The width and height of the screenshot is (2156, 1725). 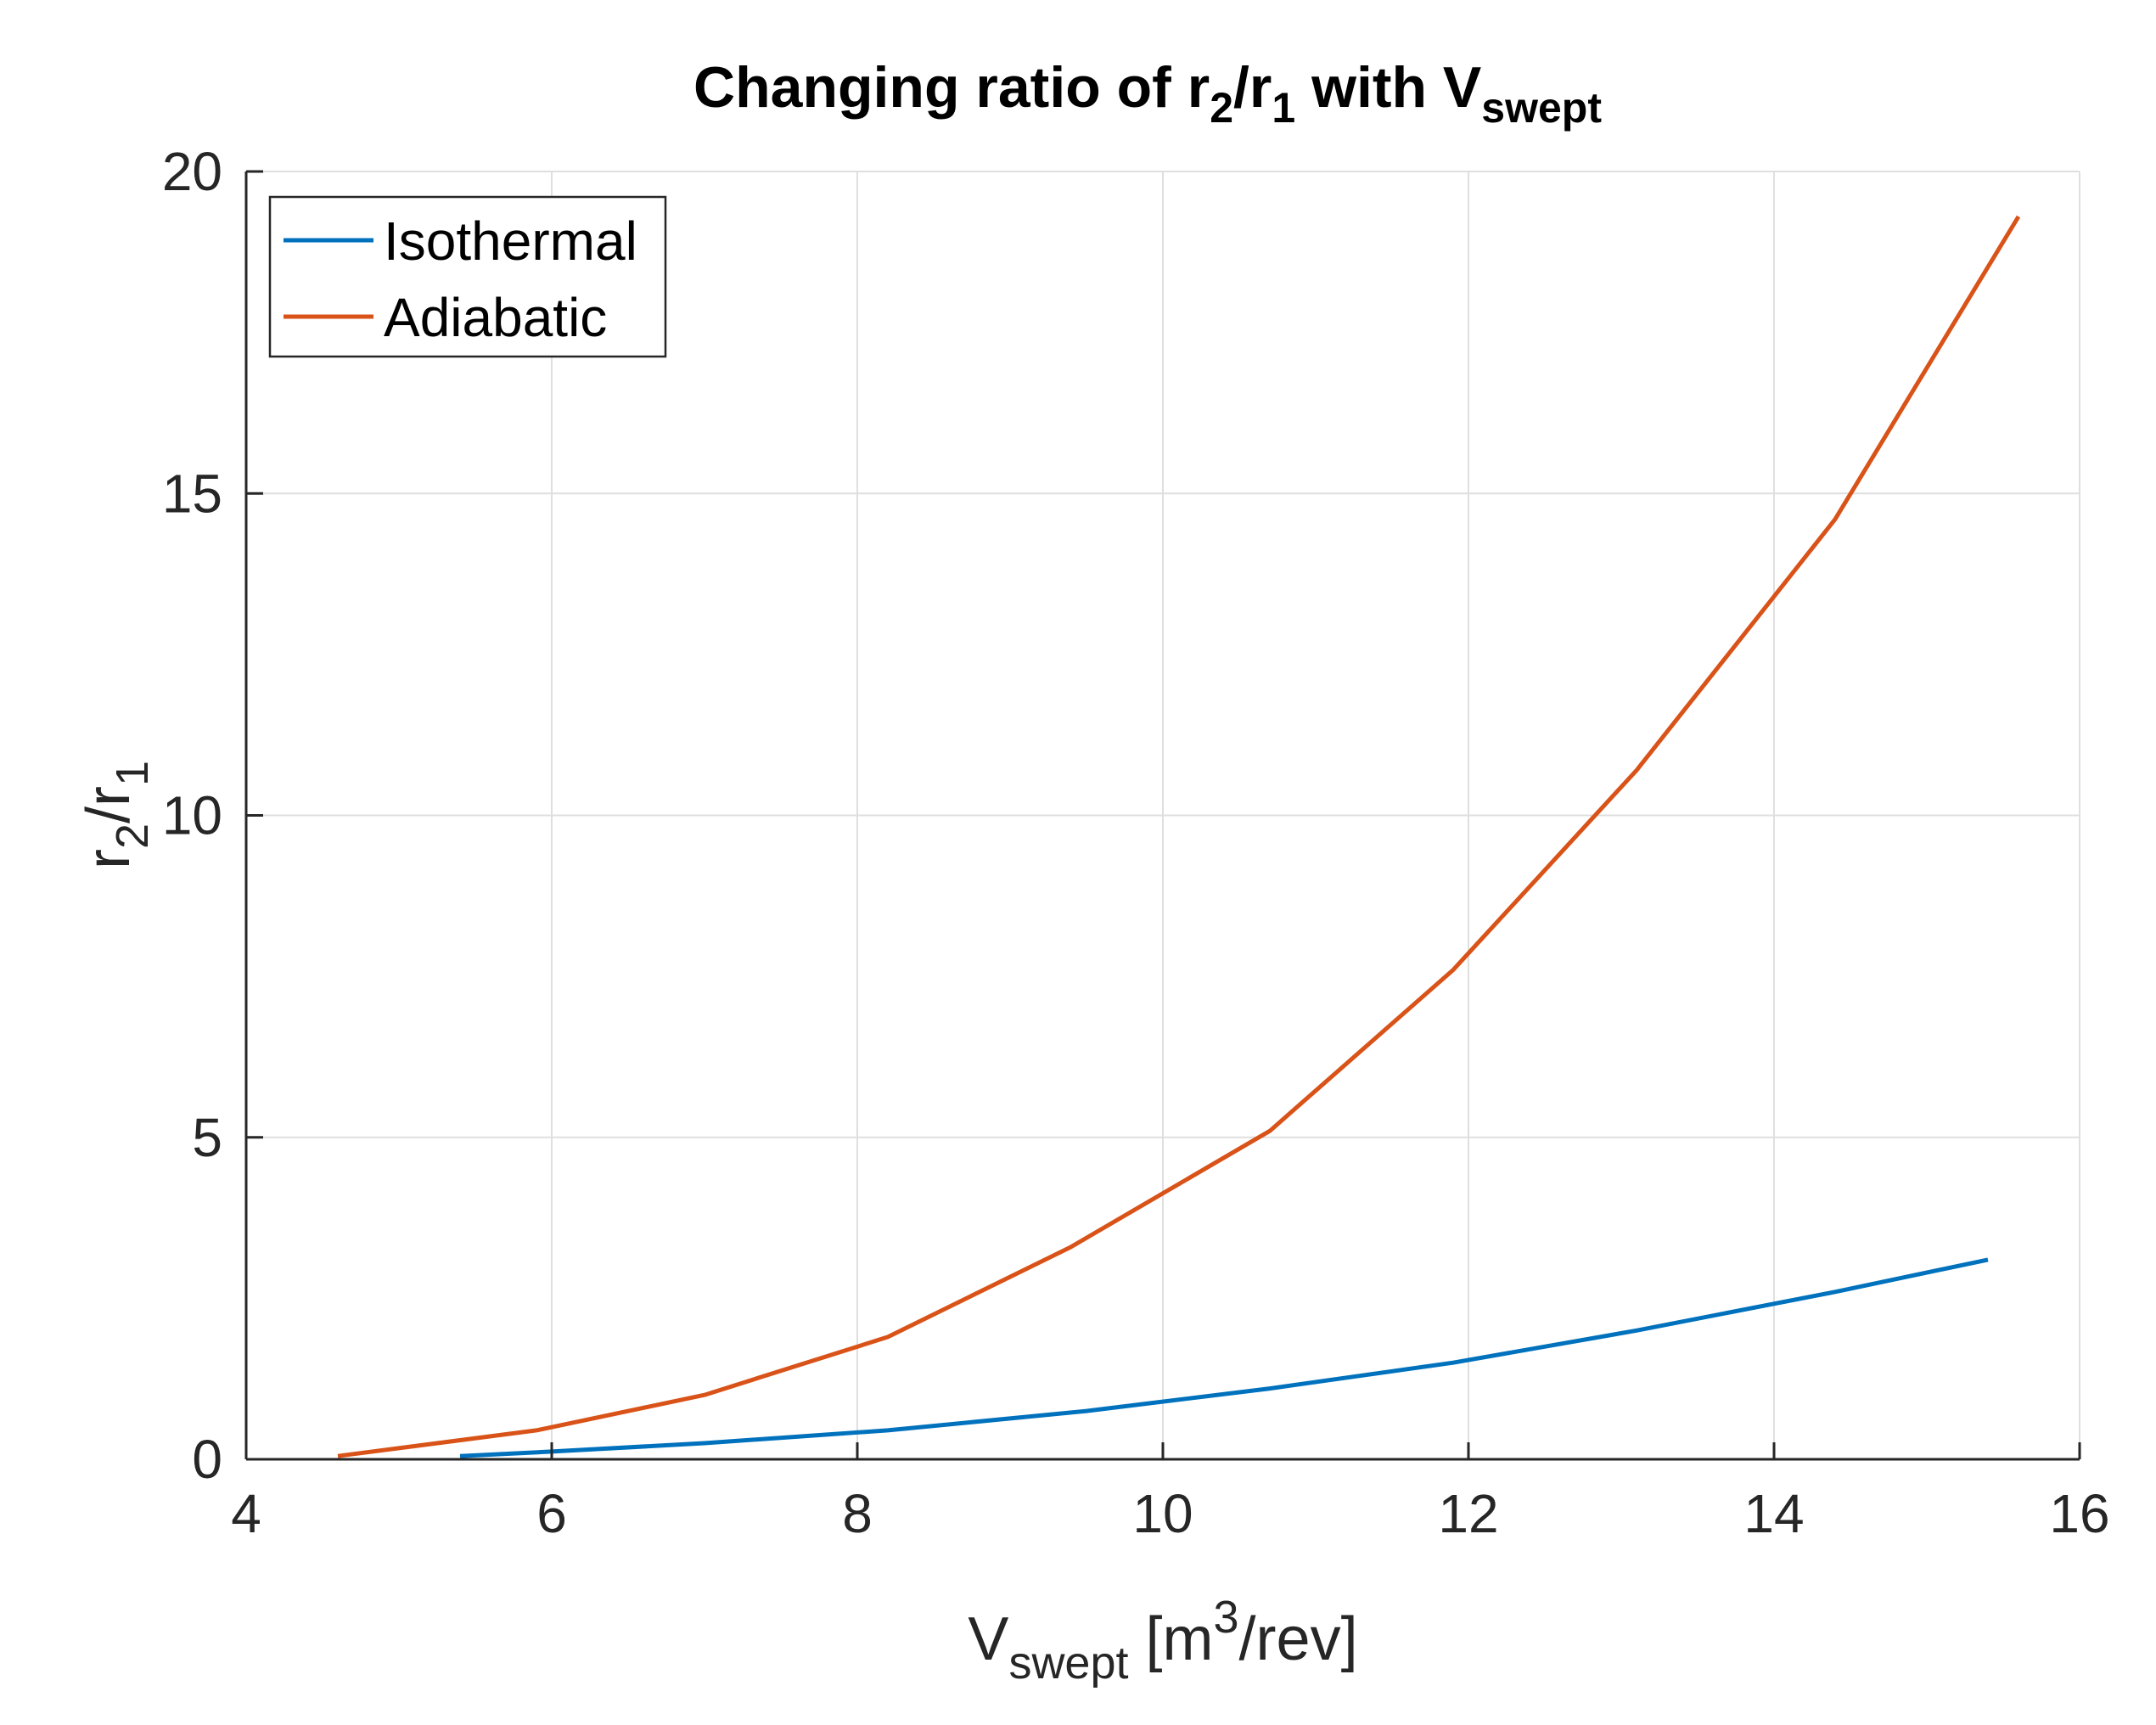 What do you see at coordinates (1541, 108) in the screenshot?
I see `title-sub-swept: swept` at bounding box center [1541, 108].